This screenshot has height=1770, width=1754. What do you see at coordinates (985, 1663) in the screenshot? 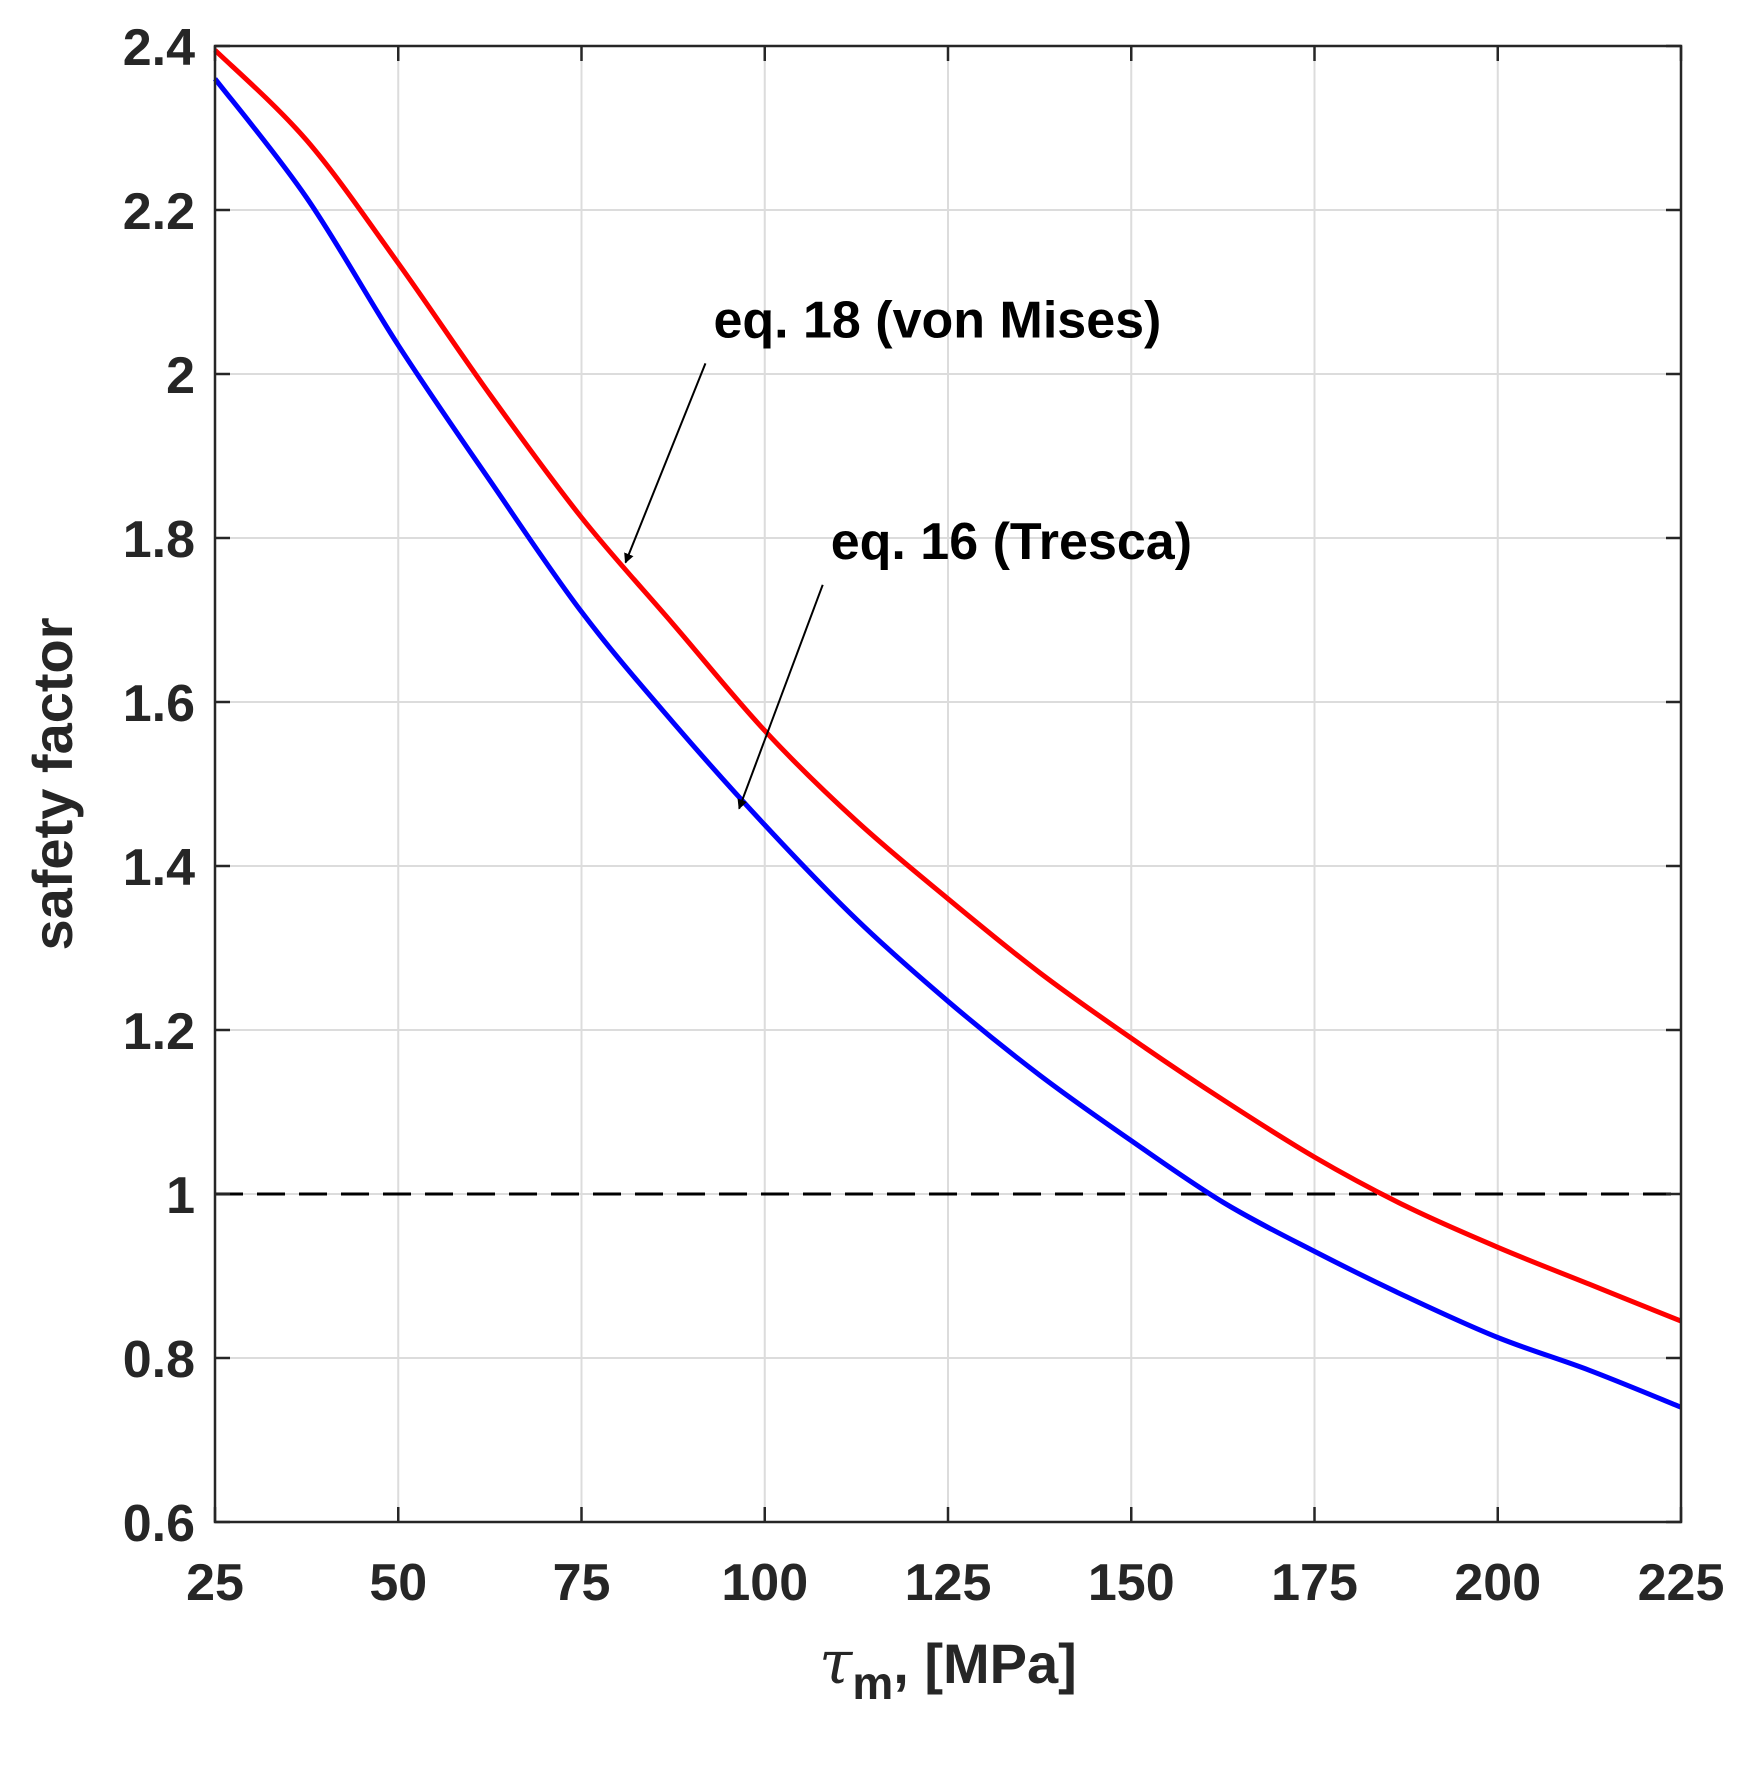
I see `x-axis-label-unit: , [MPa]` at bounding box center [985, 1663].